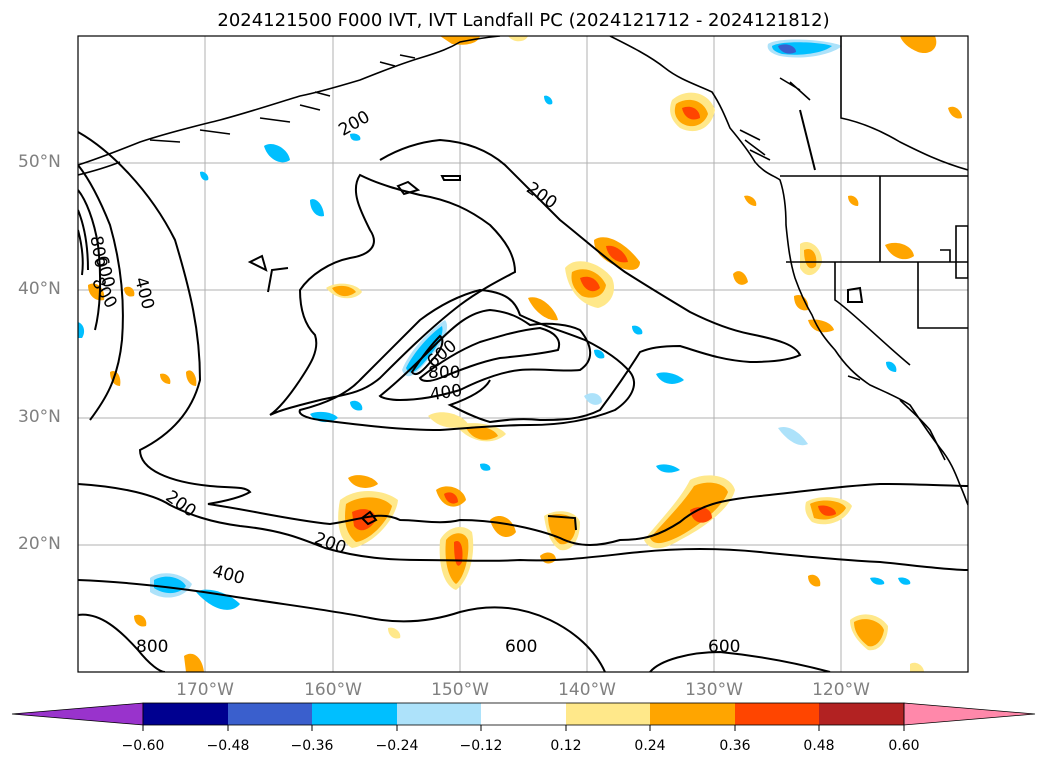  What do you see at coordinates (333, 690) in the screenshot?
I see `lon-label: 160°W` at bounding box center [333, 690].